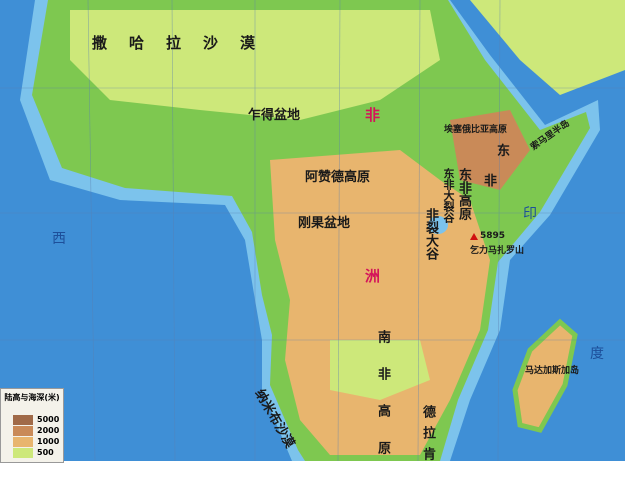  What do you see at coordinates (23, 431) in the screenshot?
I see `legend-swatch-2000` at bounding box center [23, 431].